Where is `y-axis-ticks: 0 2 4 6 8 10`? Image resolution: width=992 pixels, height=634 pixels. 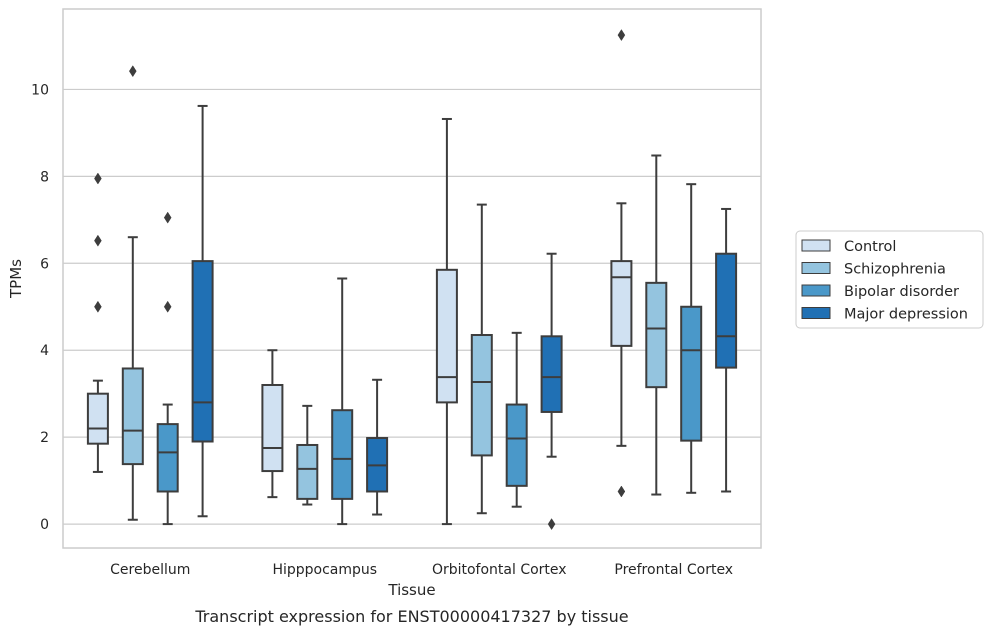 y-axis-ticks: 0 2 4 6 8 10 is located at coordinates (40, 307).